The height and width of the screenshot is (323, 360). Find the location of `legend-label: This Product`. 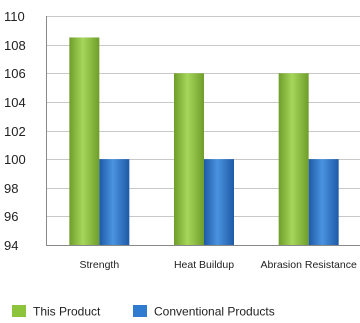

legend-label: This Product is located at coordinates (67, 312).